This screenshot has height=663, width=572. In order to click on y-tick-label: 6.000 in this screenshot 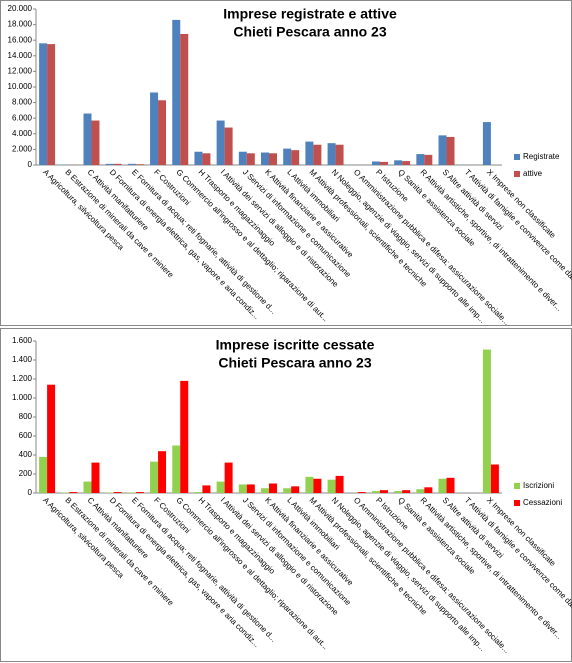, I will do `click(22, 117)`.